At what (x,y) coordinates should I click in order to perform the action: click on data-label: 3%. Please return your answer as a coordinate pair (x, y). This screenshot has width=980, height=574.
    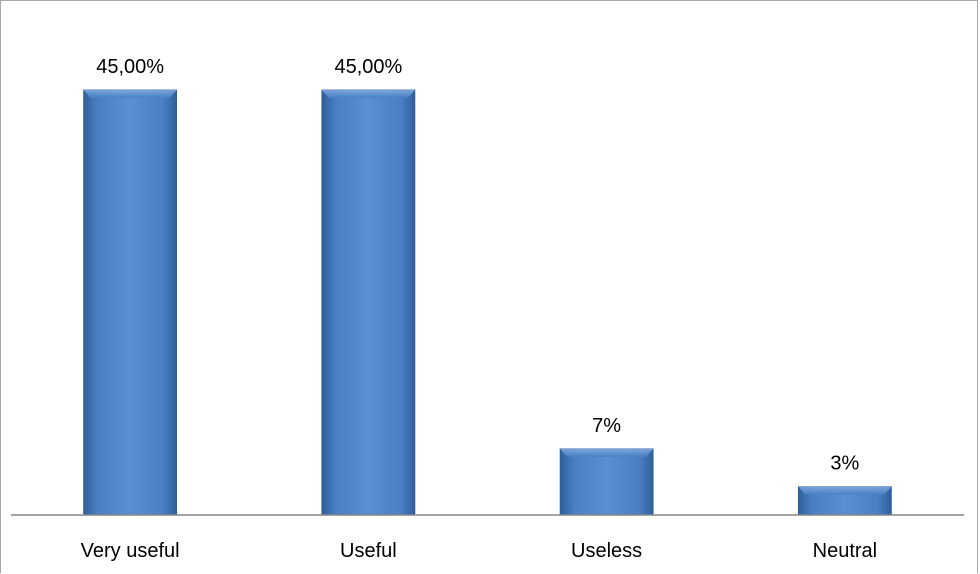
    Looking at the image, I should click on (844, 464).